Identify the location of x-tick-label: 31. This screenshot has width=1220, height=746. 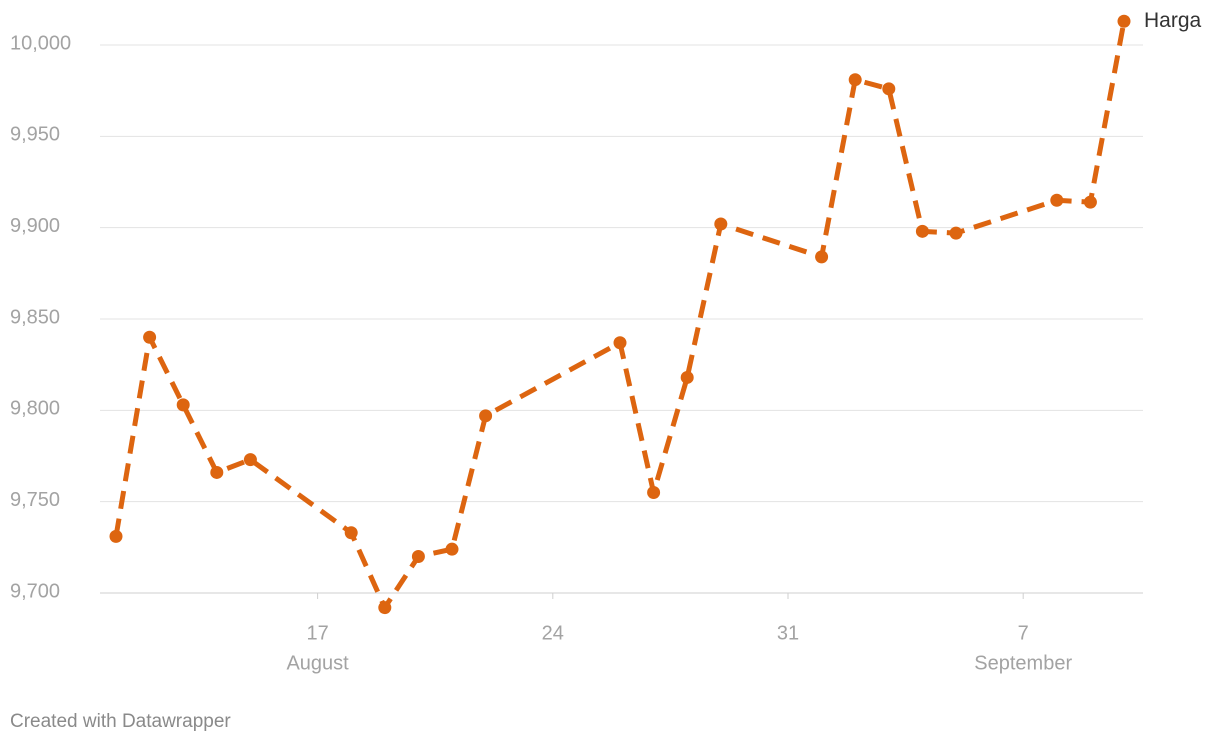
(788, 633).